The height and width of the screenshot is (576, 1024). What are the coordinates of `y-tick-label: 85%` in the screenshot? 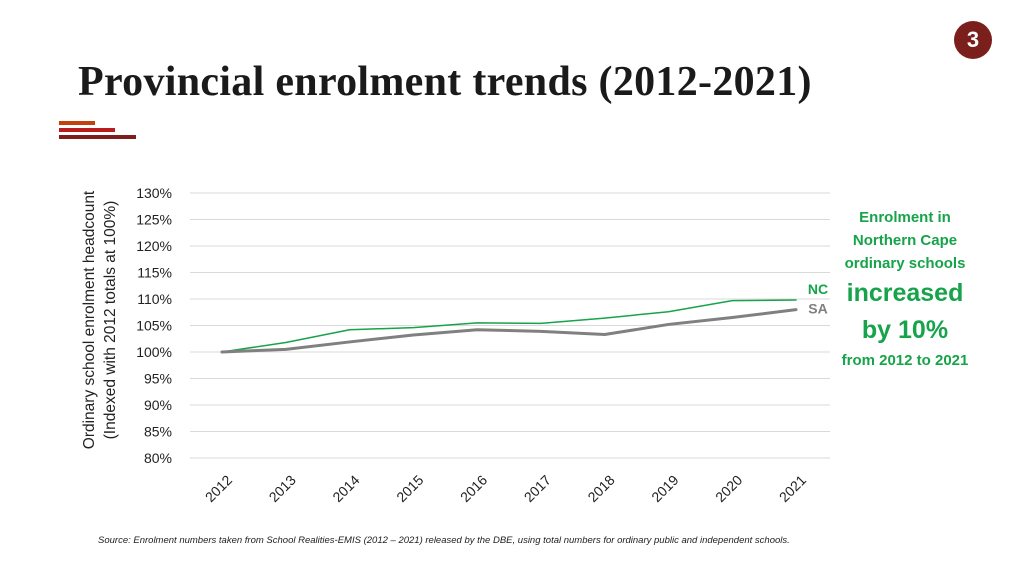 It's located at (158, 432).